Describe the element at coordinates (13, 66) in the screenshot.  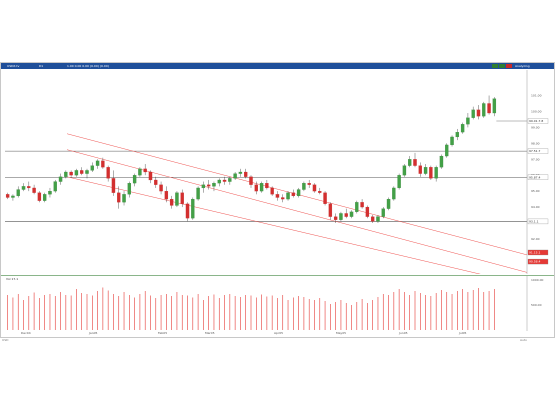
I see `symbol-label: USDX.tv` at that location.